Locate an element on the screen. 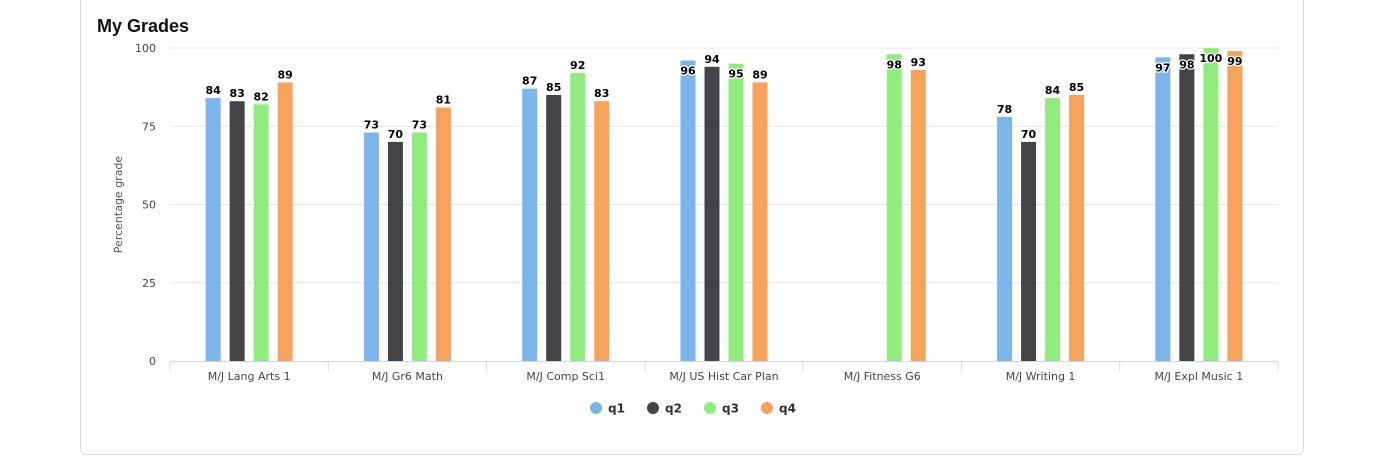 This screenshot has width=1385, height=467. y-tick-label: 50 is located at coordinates (149, 205).